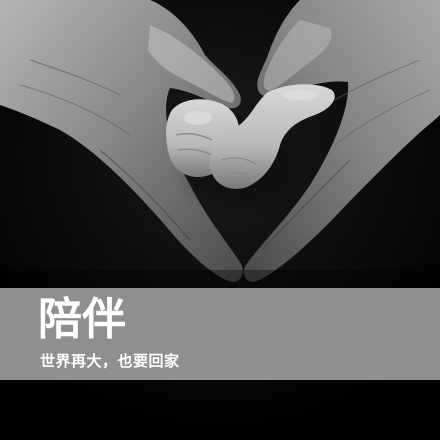  What do you see at coordinates (250, 136) in the screenshot?
I see `baby-hands` at bounding box center [250, 136].